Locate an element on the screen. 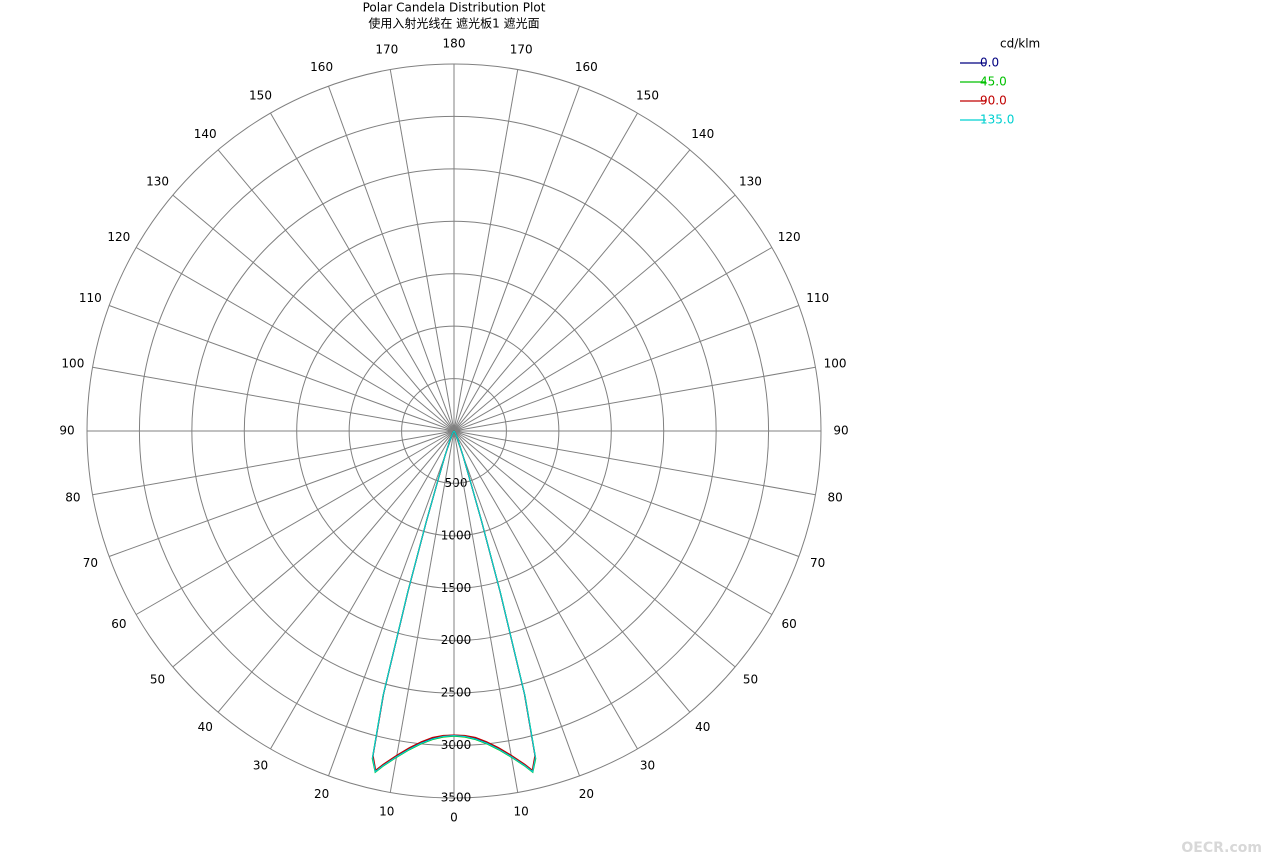  legend-label: 135.0 is located at coordinates (997, 120).